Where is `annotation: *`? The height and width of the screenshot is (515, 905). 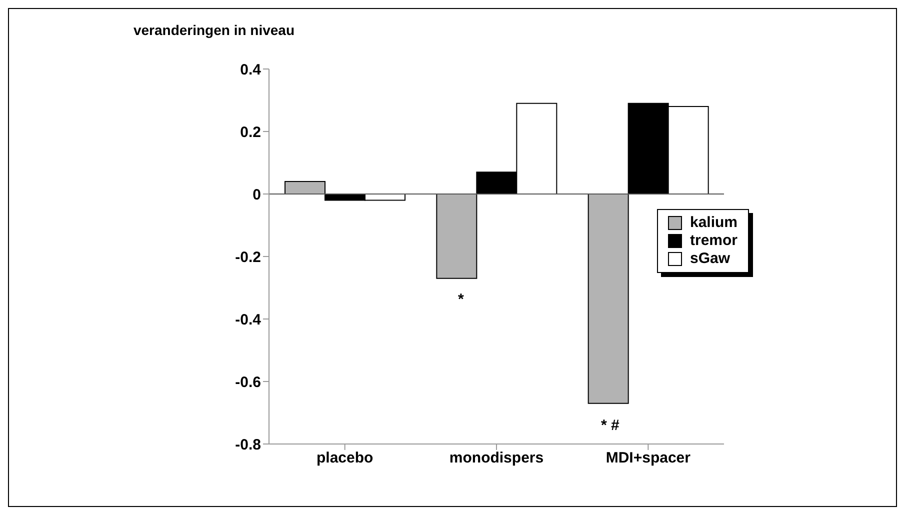 annotation: * is located at coordinates (461, 299).